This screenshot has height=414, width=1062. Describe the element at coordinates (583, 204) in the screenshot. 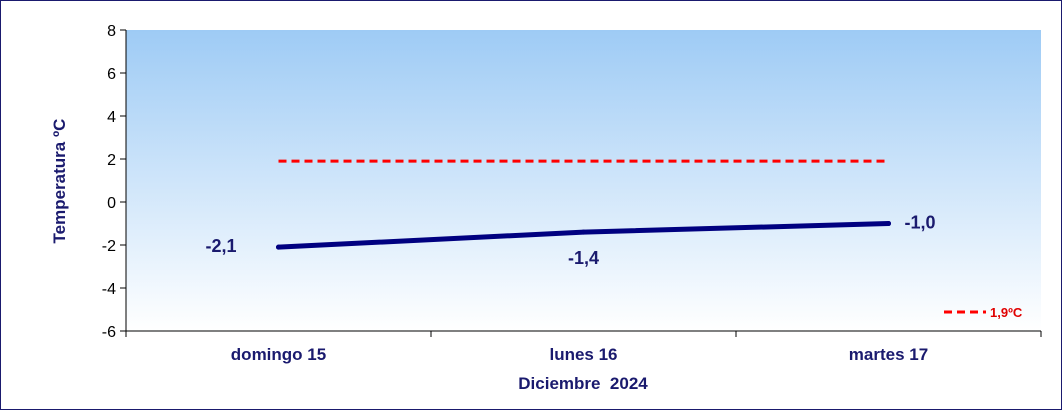

I see `series-layer` at that location.